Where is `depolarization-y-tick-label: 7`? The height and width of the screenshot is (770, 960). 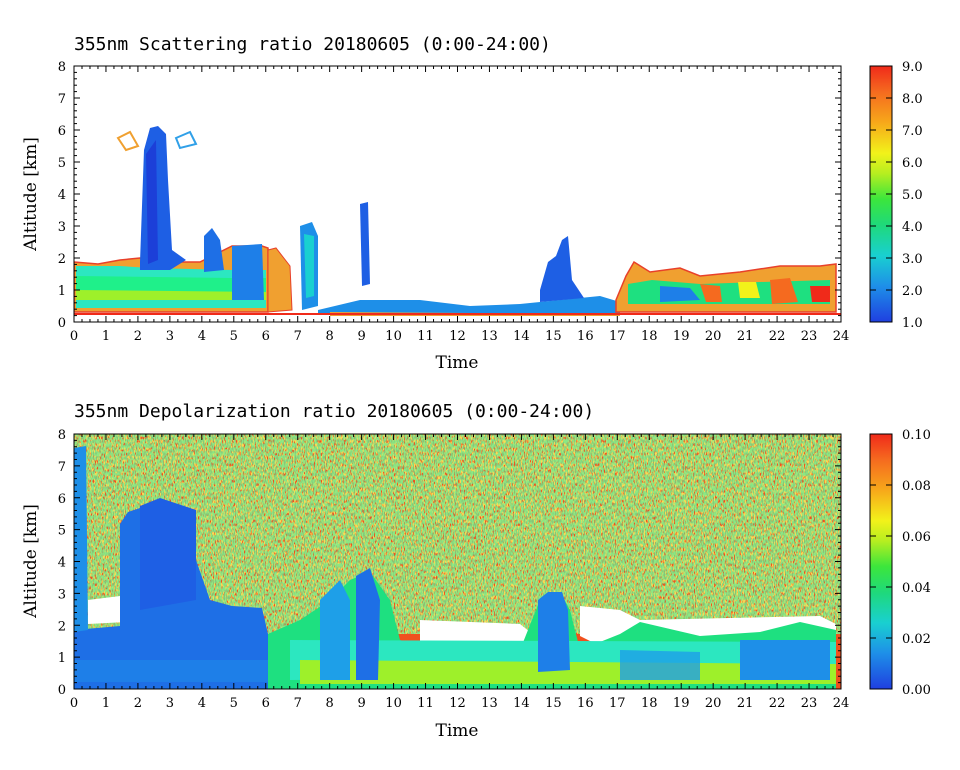 depolarization-y-tick-label: 7 is located at coordinates (62, 467).